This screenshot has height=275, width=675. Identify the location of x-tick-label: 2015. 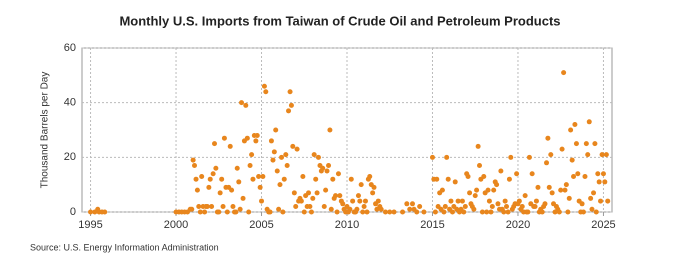
(432, 225).